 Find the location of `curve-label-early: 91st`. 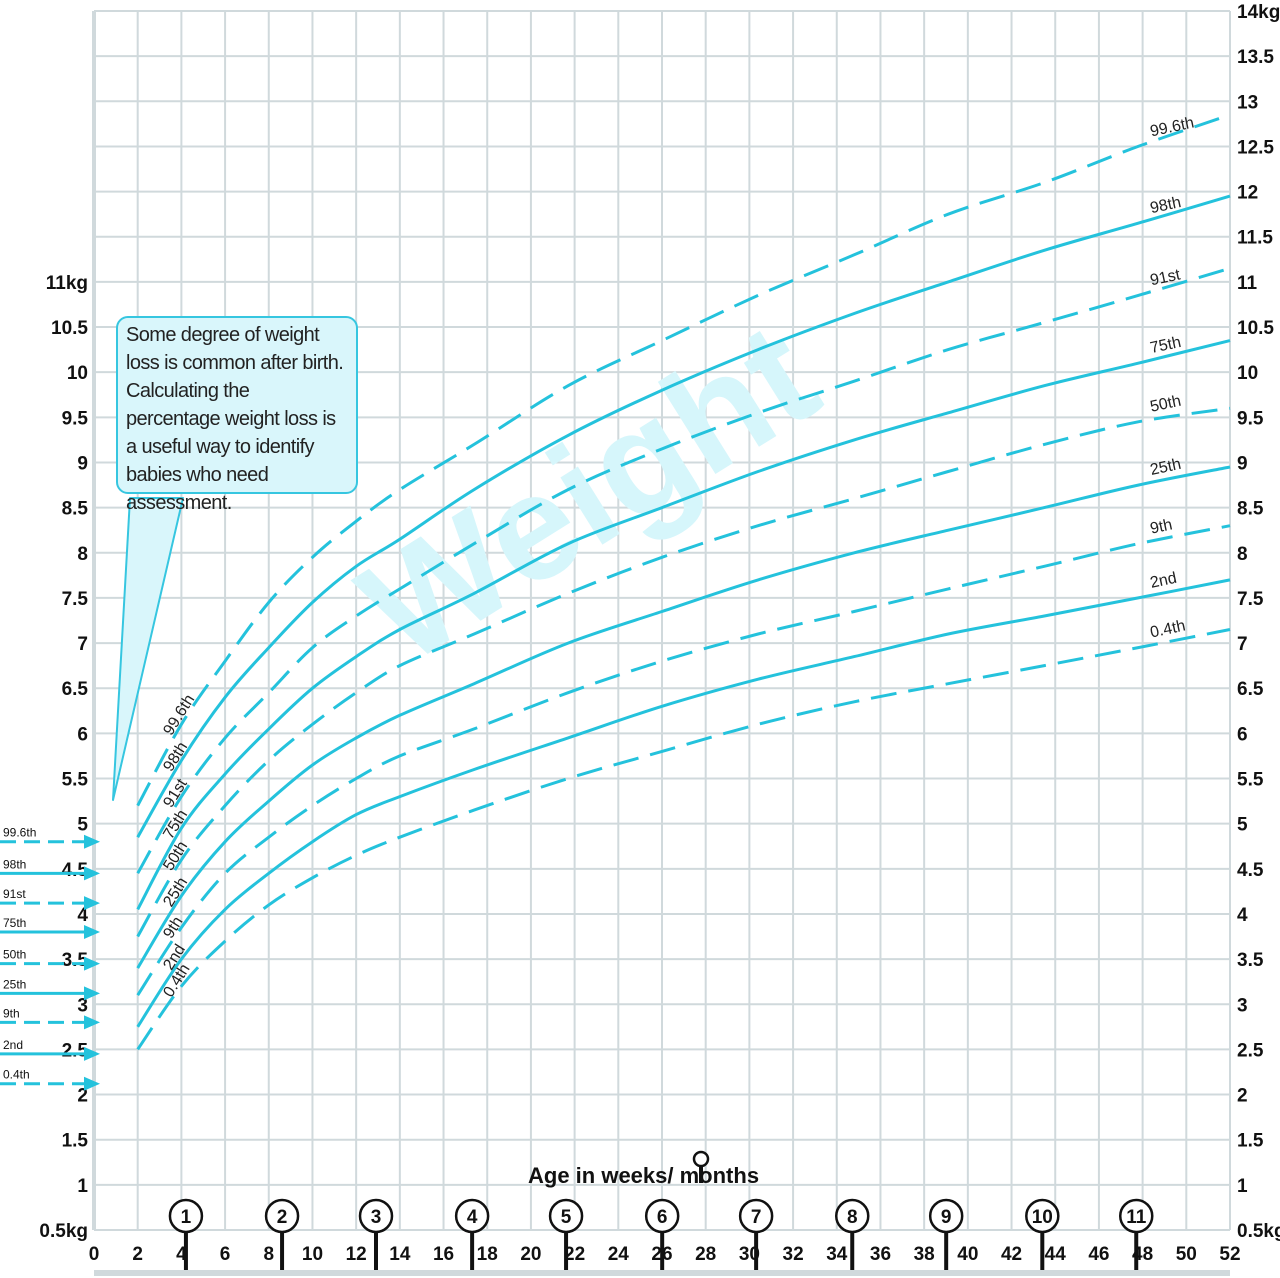

curve-label-early: 91st is located at coordinates (175, 793).